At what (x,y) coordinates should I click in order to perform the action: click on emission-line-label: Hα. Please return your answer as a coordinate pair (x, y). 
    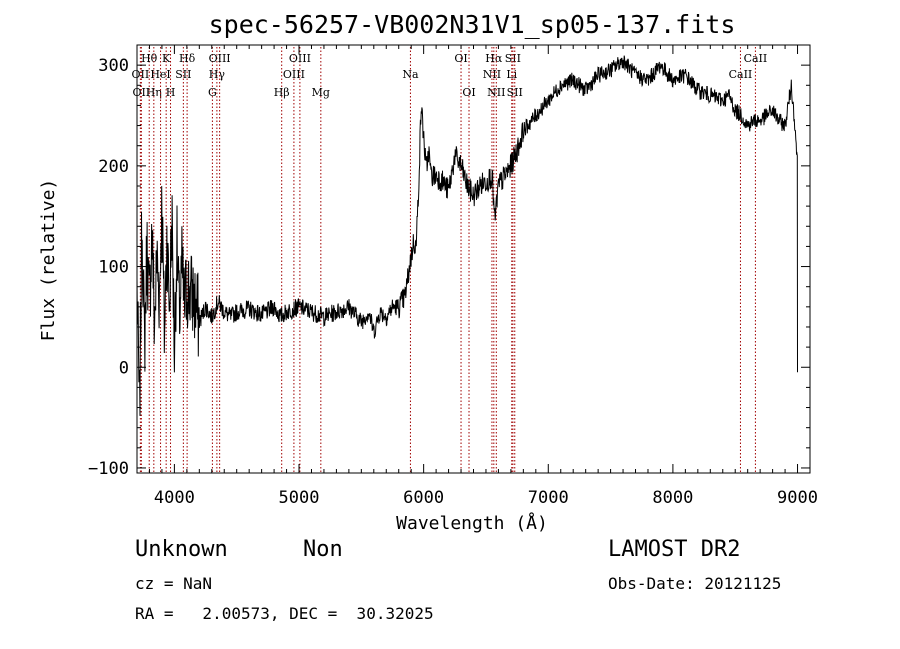
    Looking at the image, I should click on (494, 58).